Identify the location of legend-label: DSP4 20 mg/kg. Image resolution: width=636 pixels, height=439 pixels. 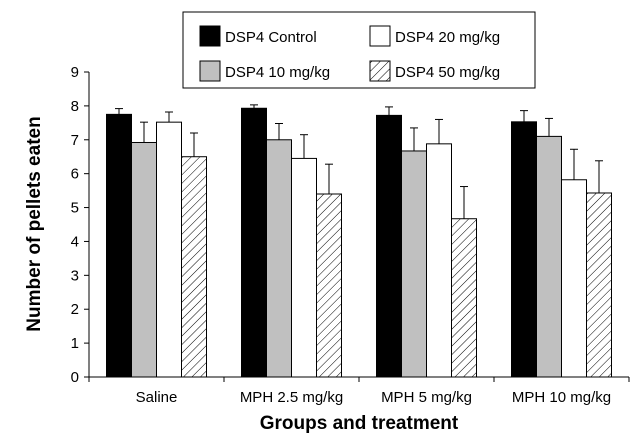
(447, 37).